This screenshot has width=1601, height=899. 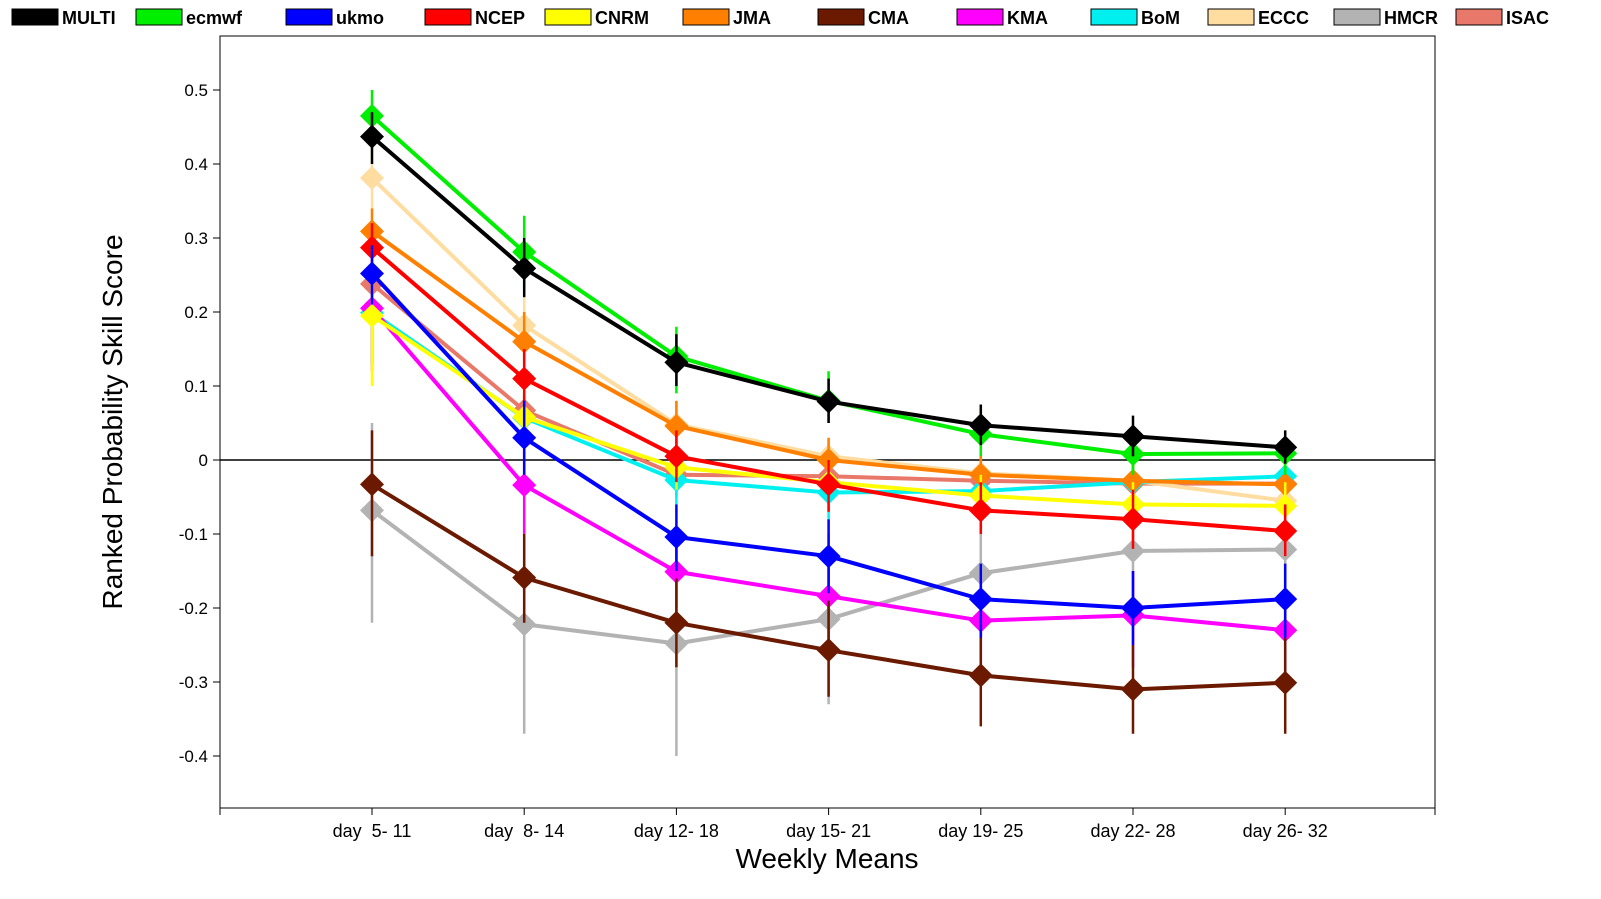 What do you see at coordinates (524, 831) in the screenshot?
I see `x-tick-label: day 8- 14` at bounding box center [524, 831].